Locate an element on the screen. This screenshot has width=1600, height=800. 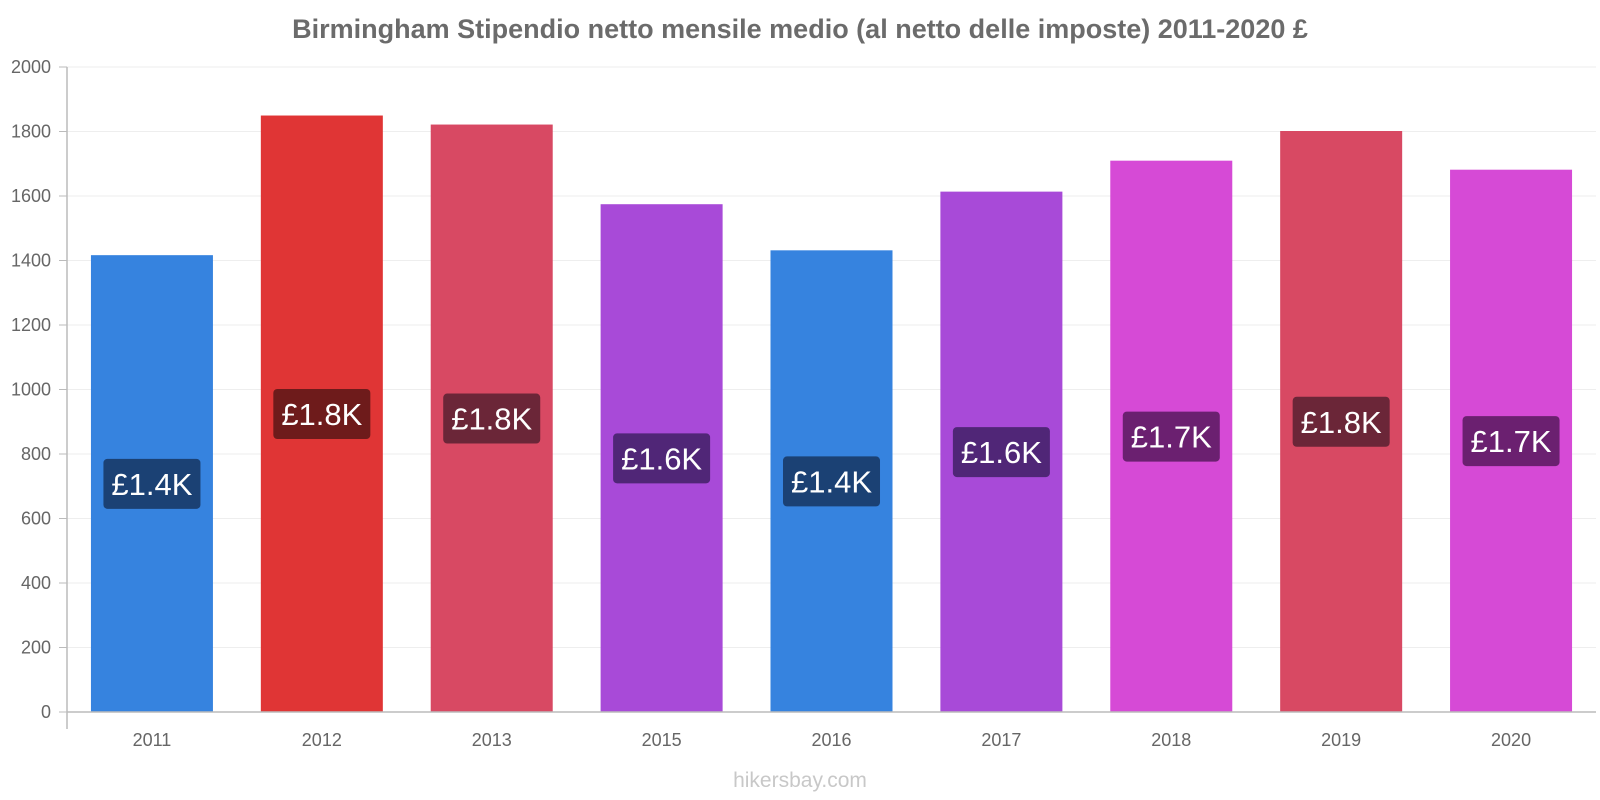
x-tick-label: 2017 is located at coordinates (1001, 740).